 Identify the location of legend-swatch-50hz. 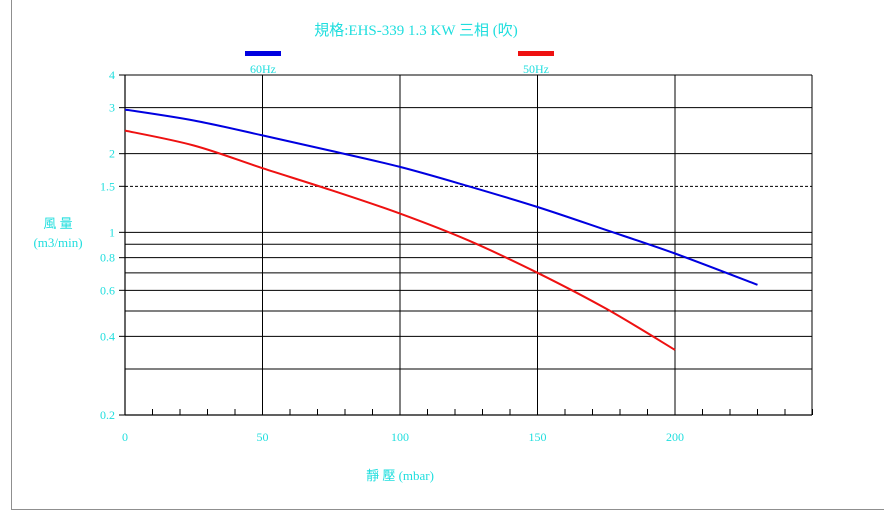
(536, 53).